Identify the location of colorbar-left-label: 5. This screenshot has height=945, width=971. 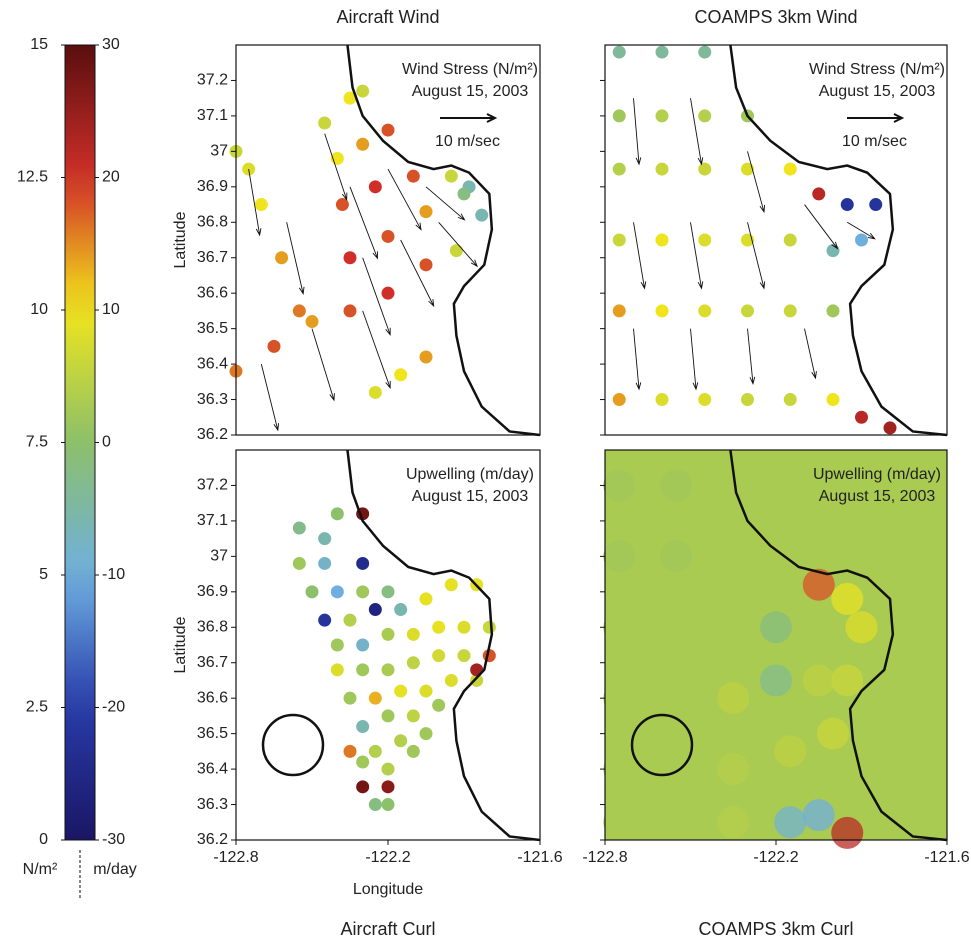
(43, 574).